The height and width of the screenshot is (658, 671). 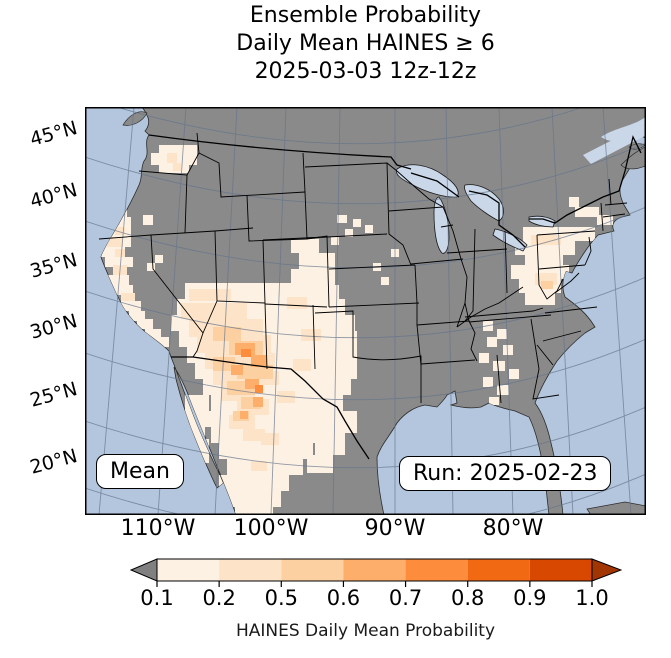 I want to click on vancouver-island, so click(x=135, y=118).